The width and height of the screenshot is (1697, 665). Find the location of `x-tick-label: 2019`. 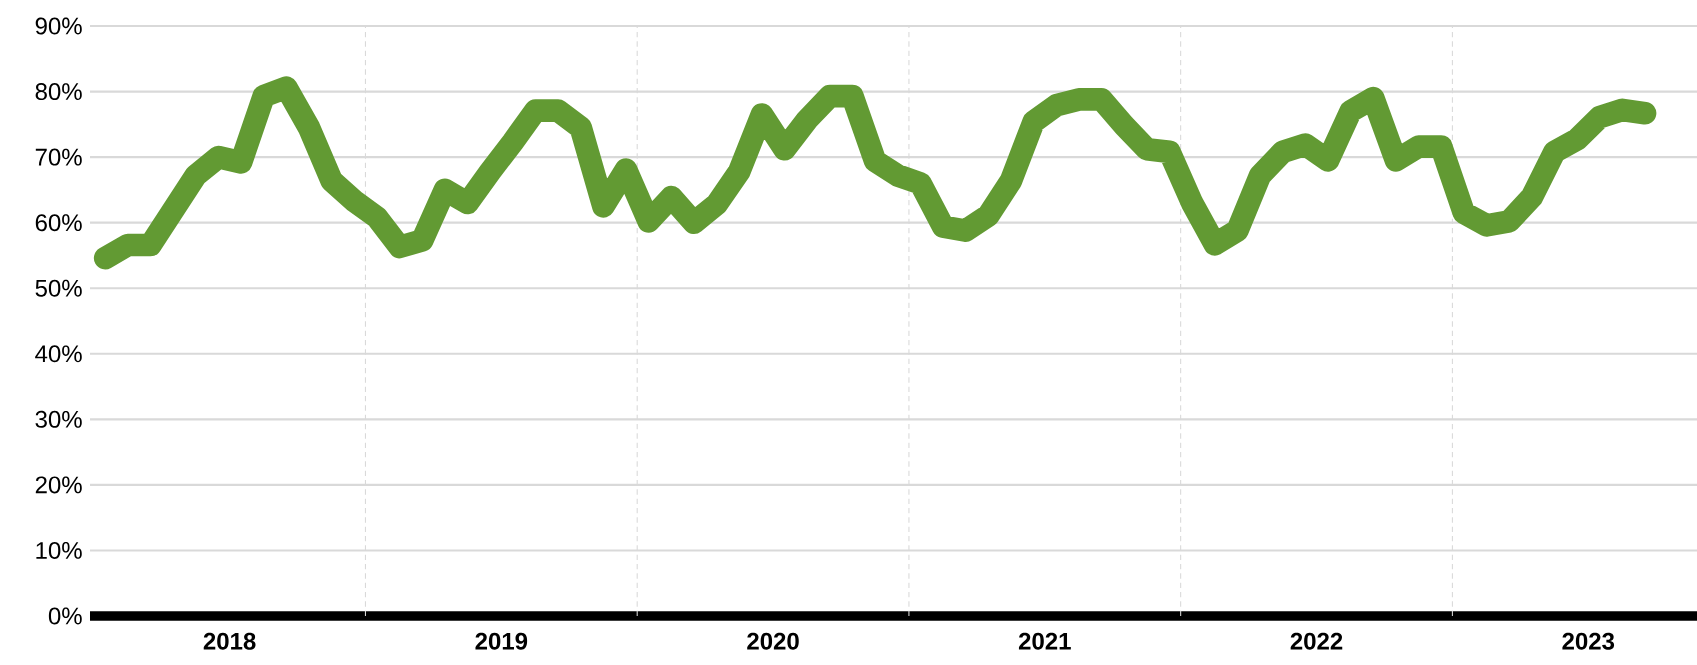

x-tick-label: 2019 is located at coordinates (501, 641).